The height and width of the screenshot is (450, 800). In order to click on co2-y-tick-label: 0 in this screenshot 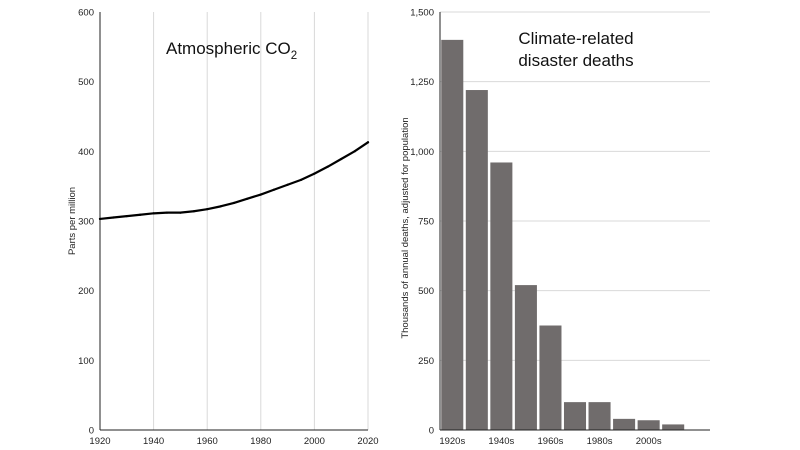, I will do `click(91, 431)`.